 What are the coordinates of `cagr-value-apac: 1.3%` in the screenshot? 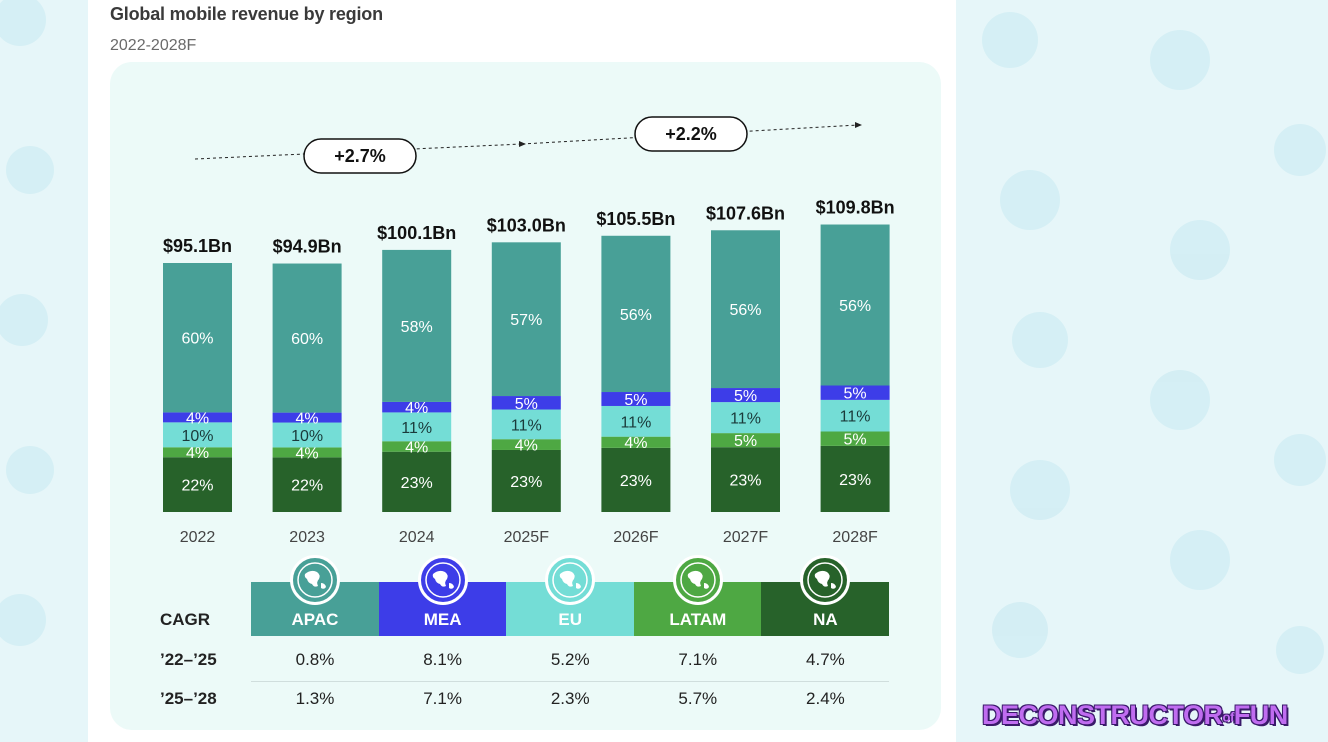 It's located at (315, 698).